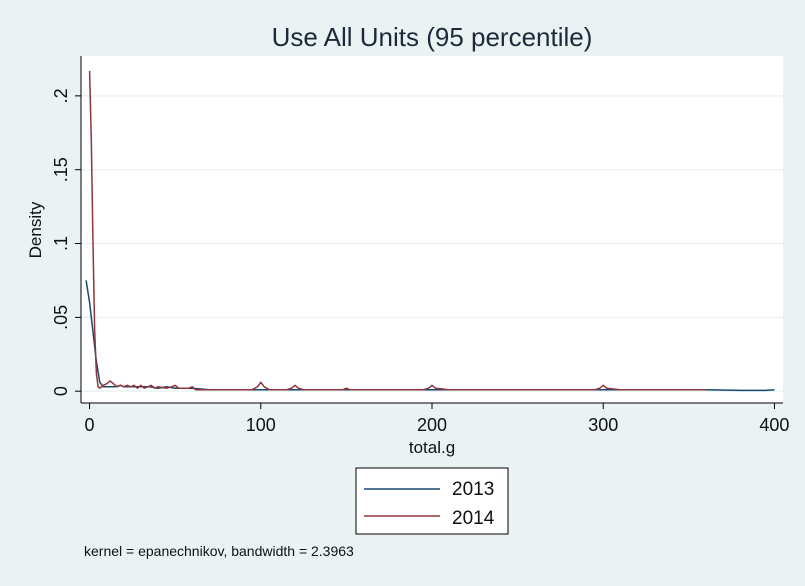 This screenshot has width=805, height=586. I want to click on legend: 2013 2014, so click(432, 501).